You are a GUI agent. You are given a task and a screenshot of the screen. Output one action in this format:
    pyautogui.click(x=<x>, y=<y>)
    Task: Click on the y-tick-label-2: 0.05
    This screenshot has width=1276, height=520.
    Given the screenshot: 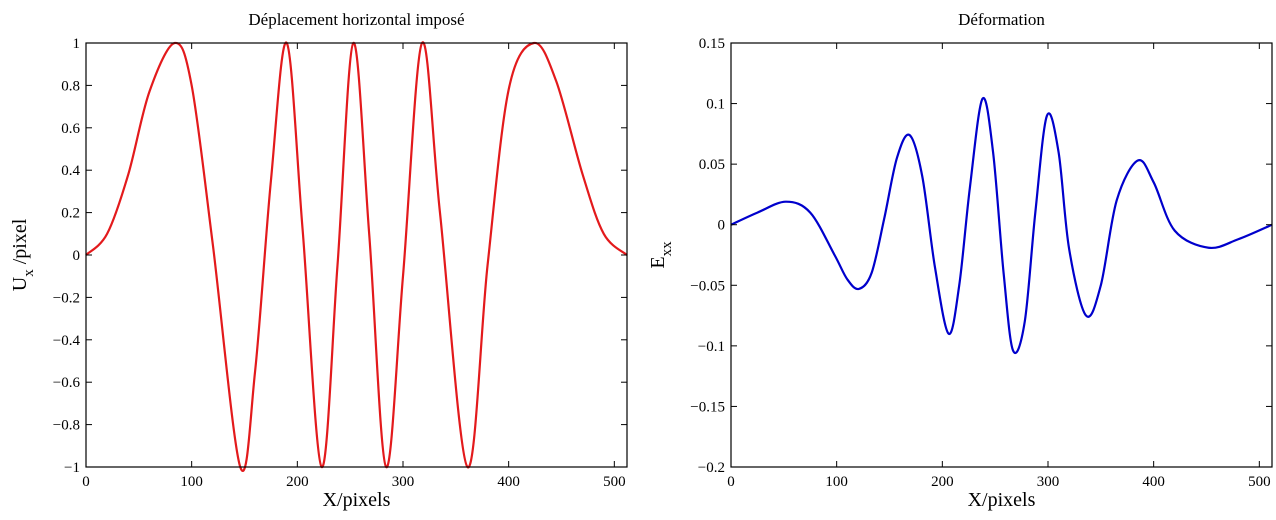 What is the action you would take?
    pyautogui.click(x=712, y=165)
    